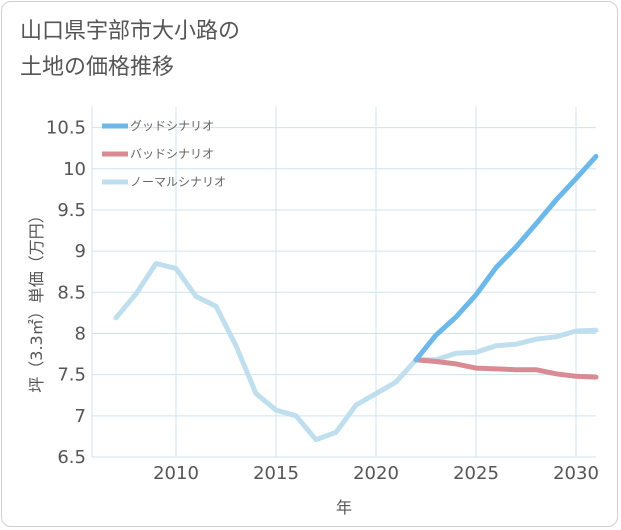 This screenshot has height=530, width=621. I want to click on legend-label: ノーマルシナリオ, so click(178, 182).